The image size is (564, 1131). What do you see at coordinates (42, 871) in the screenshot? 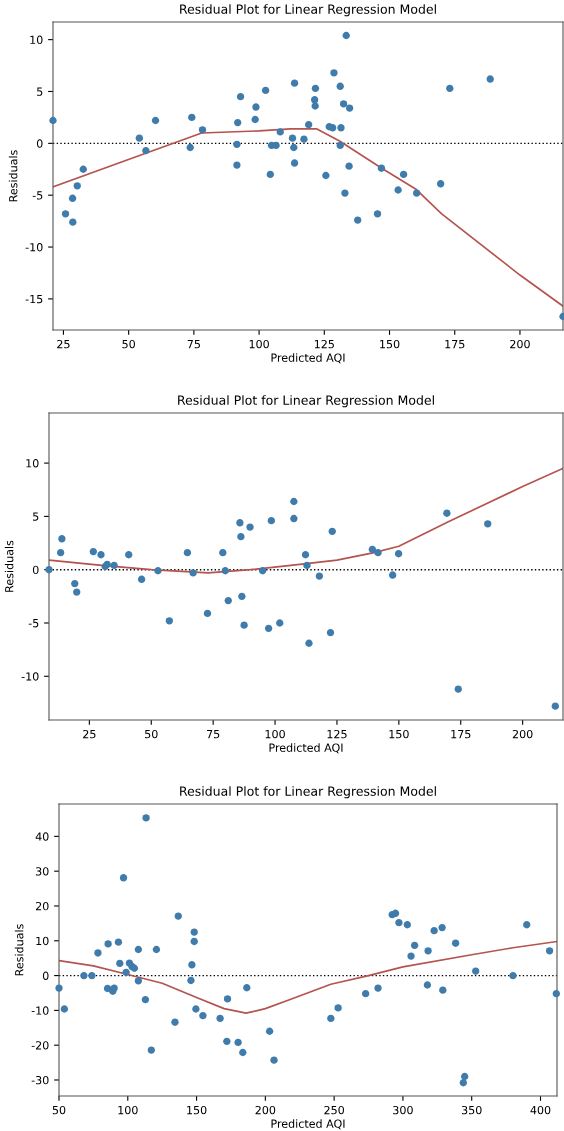
I see `y-tick-label: 30` at bounding box center [42, 871].